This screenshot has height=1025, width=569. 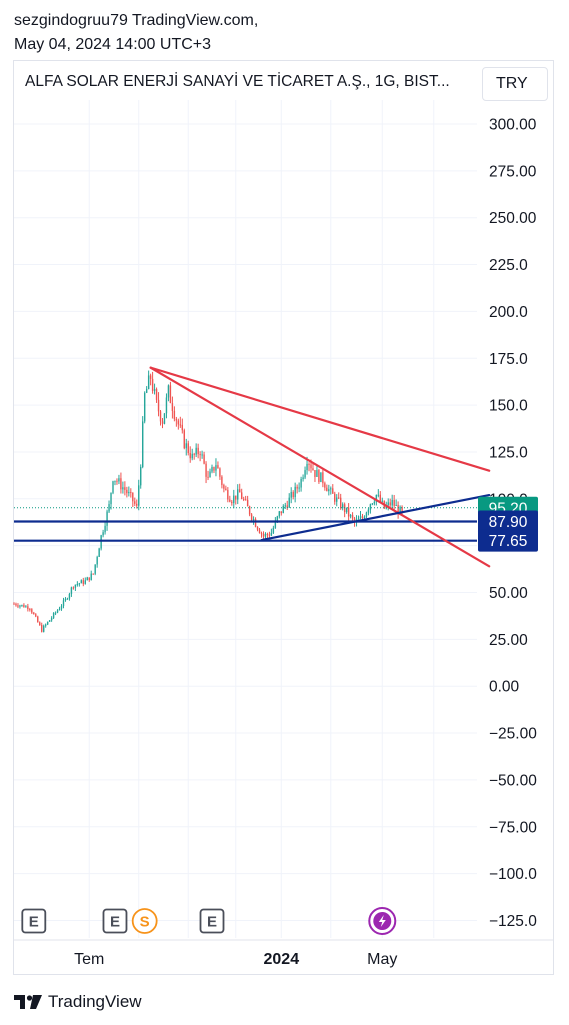 I want to click on y-tick-label: 150.0, so click(x=508, y=406).